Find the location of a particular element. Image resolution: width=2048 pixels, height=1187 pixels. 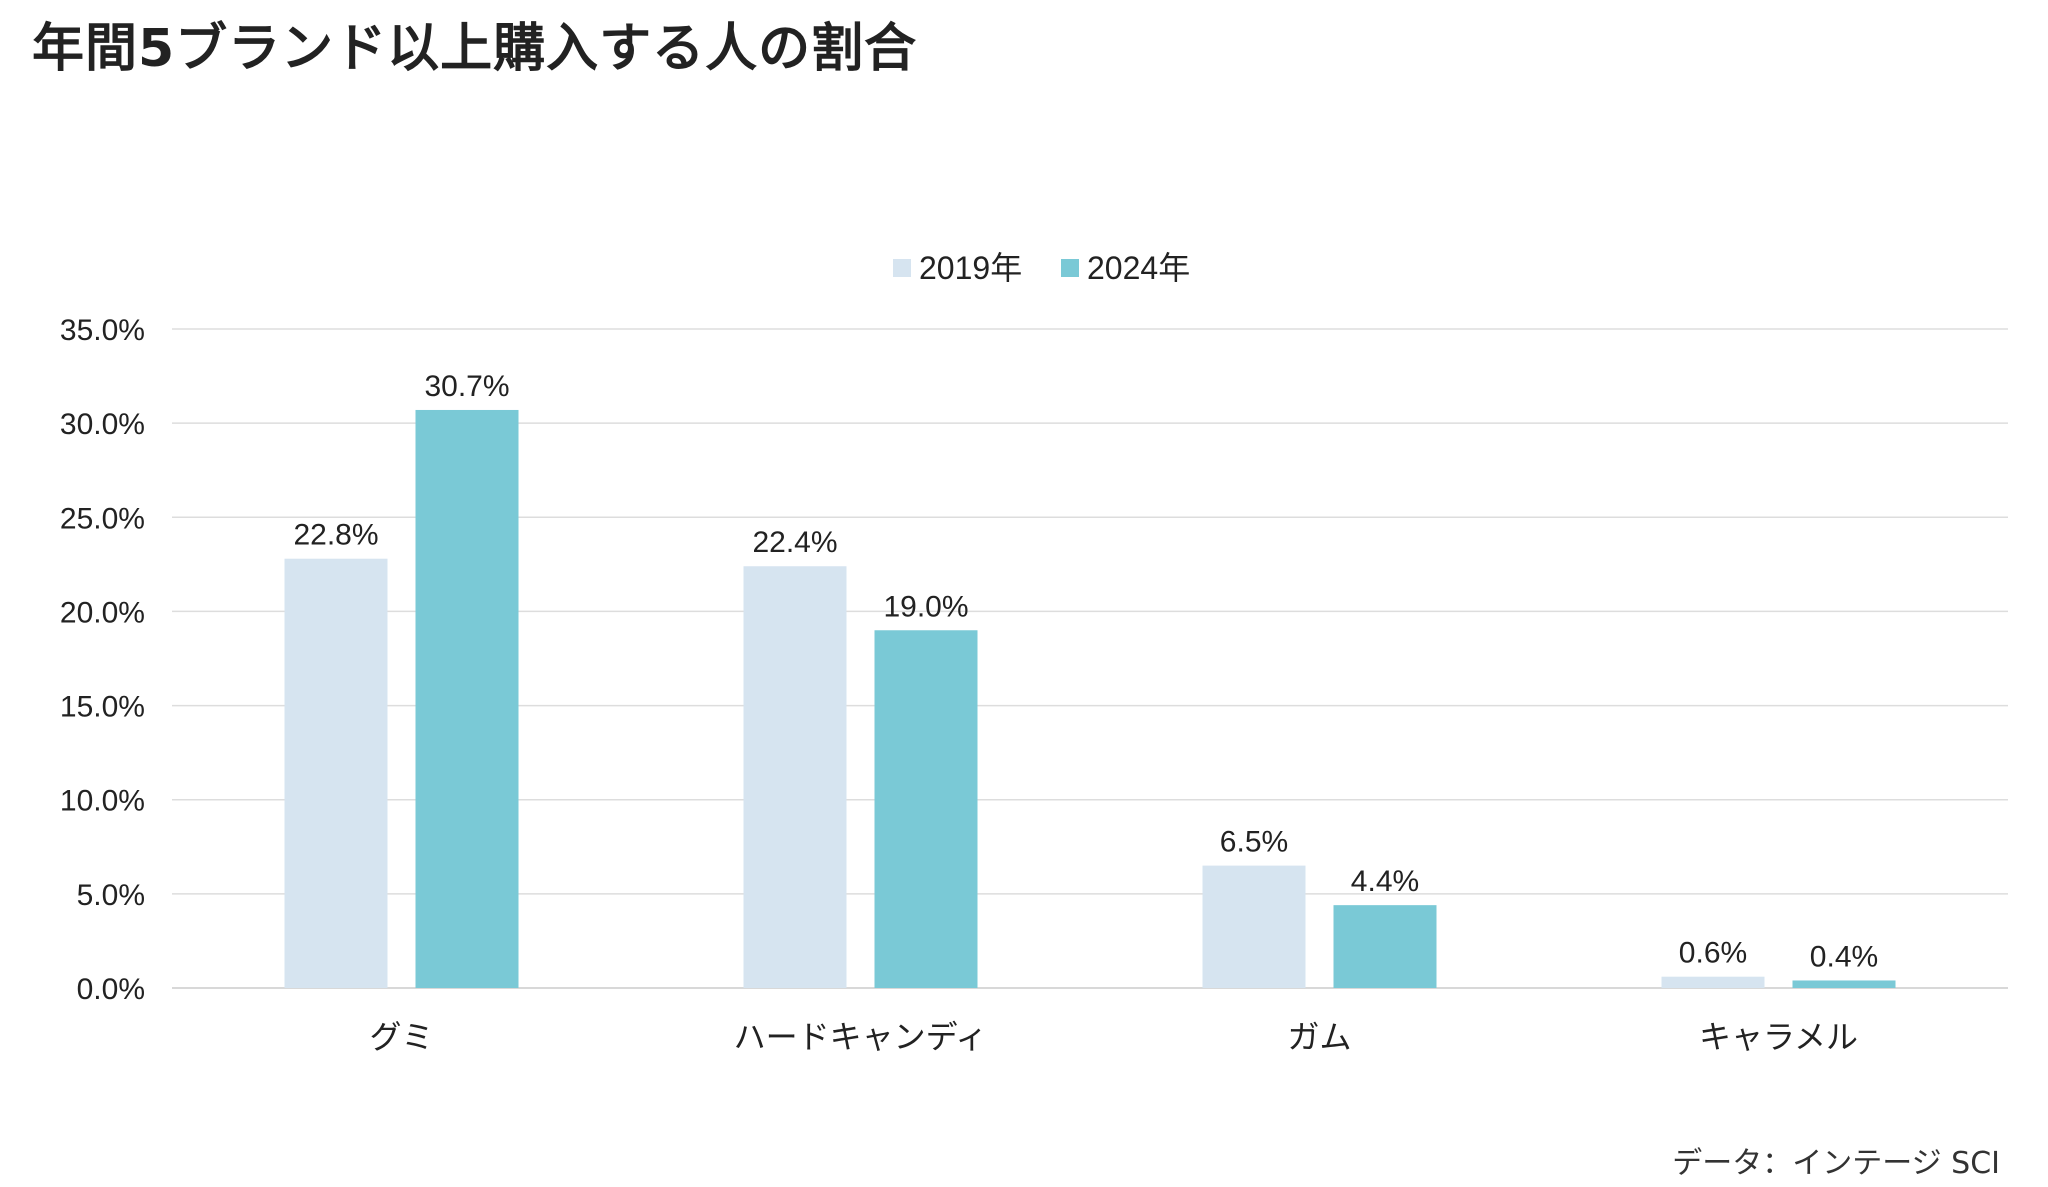

y-tick-label: 5.0% is located at coordinates (111, 895).